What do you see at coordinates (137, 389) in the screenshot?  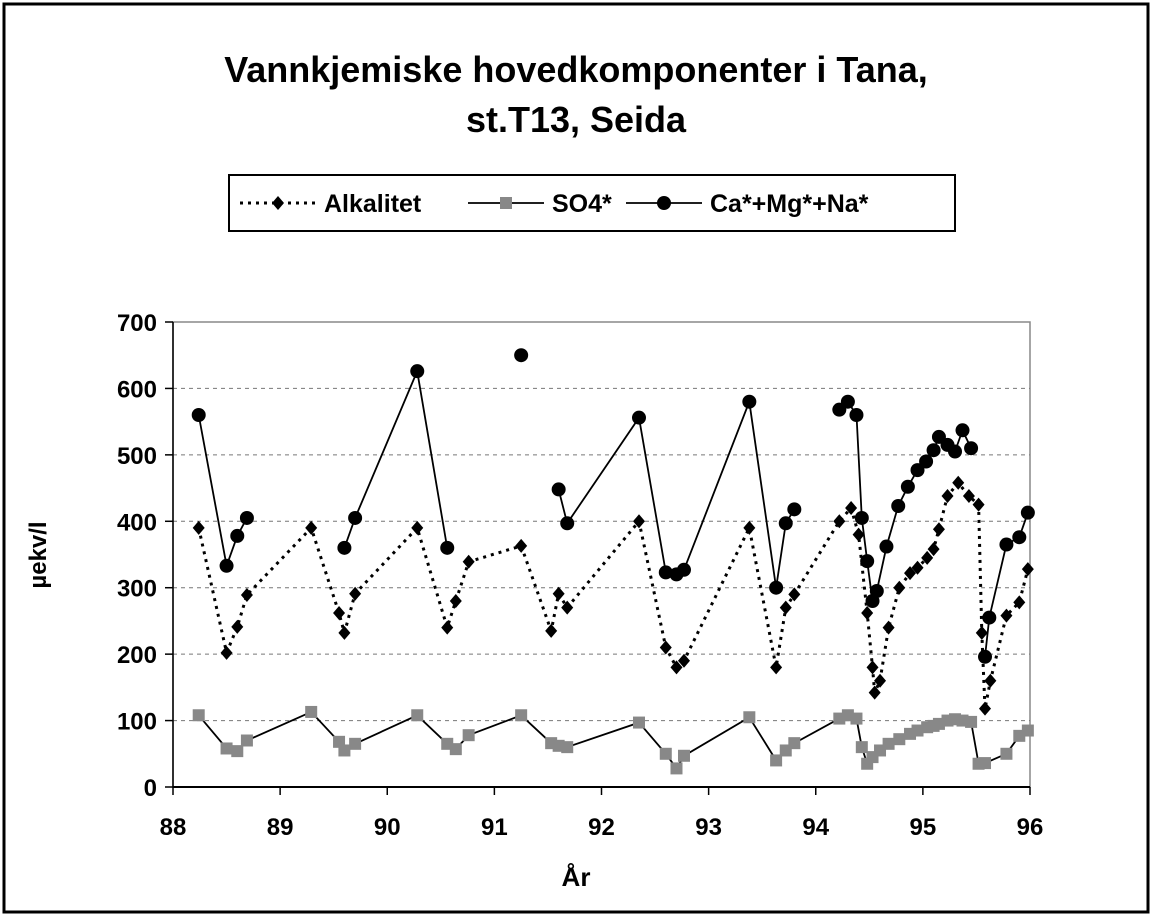 I see `y-tick-label: 600` at bounding box center [137, 389].